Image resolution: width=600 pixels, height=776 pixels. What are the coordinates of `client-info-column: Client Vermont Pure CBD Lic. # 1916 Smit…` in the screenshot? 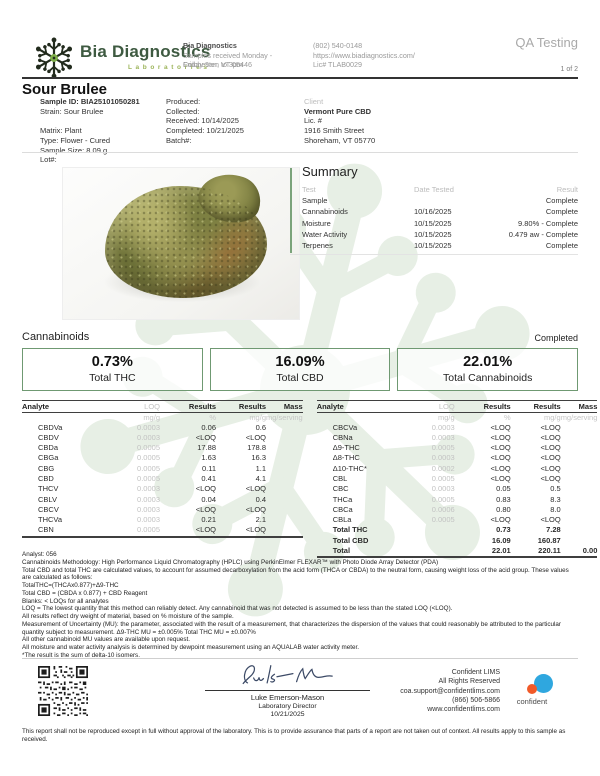 It's located at (384, 121).